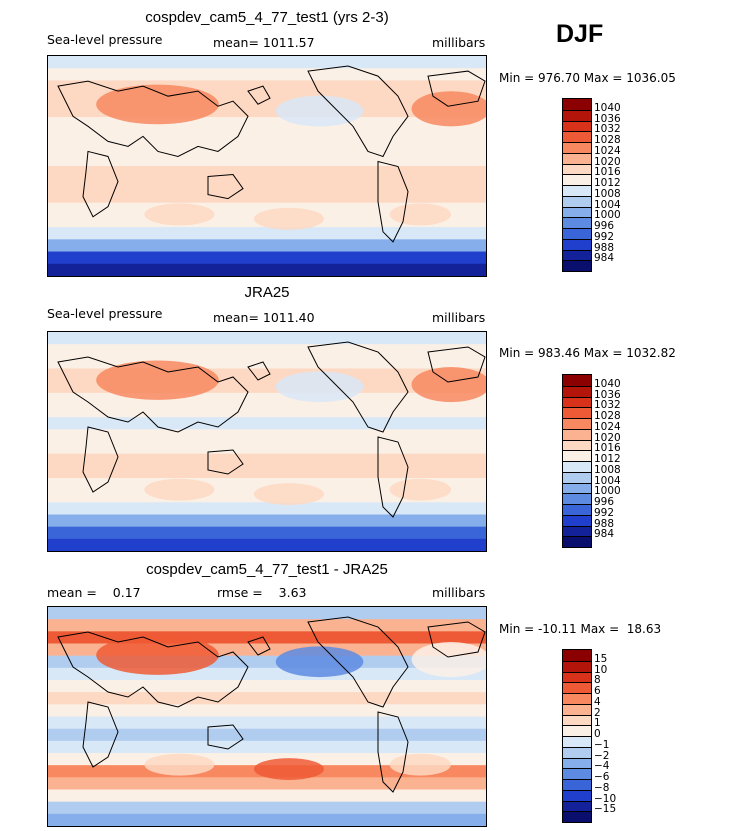  What do you see at coordinates (601, 669) in the screenshot?
I see `colorbar-tick-label: 10` at bounding box center [601, 669].